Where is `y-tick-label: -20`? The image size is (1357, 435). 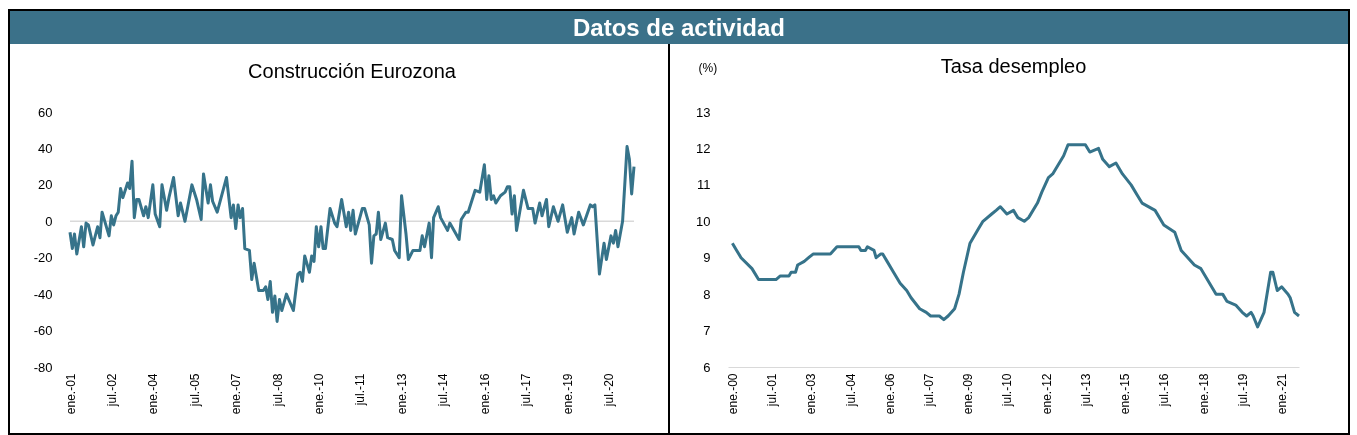
y-tick-label: -20 is located at coordinates (43, 258).